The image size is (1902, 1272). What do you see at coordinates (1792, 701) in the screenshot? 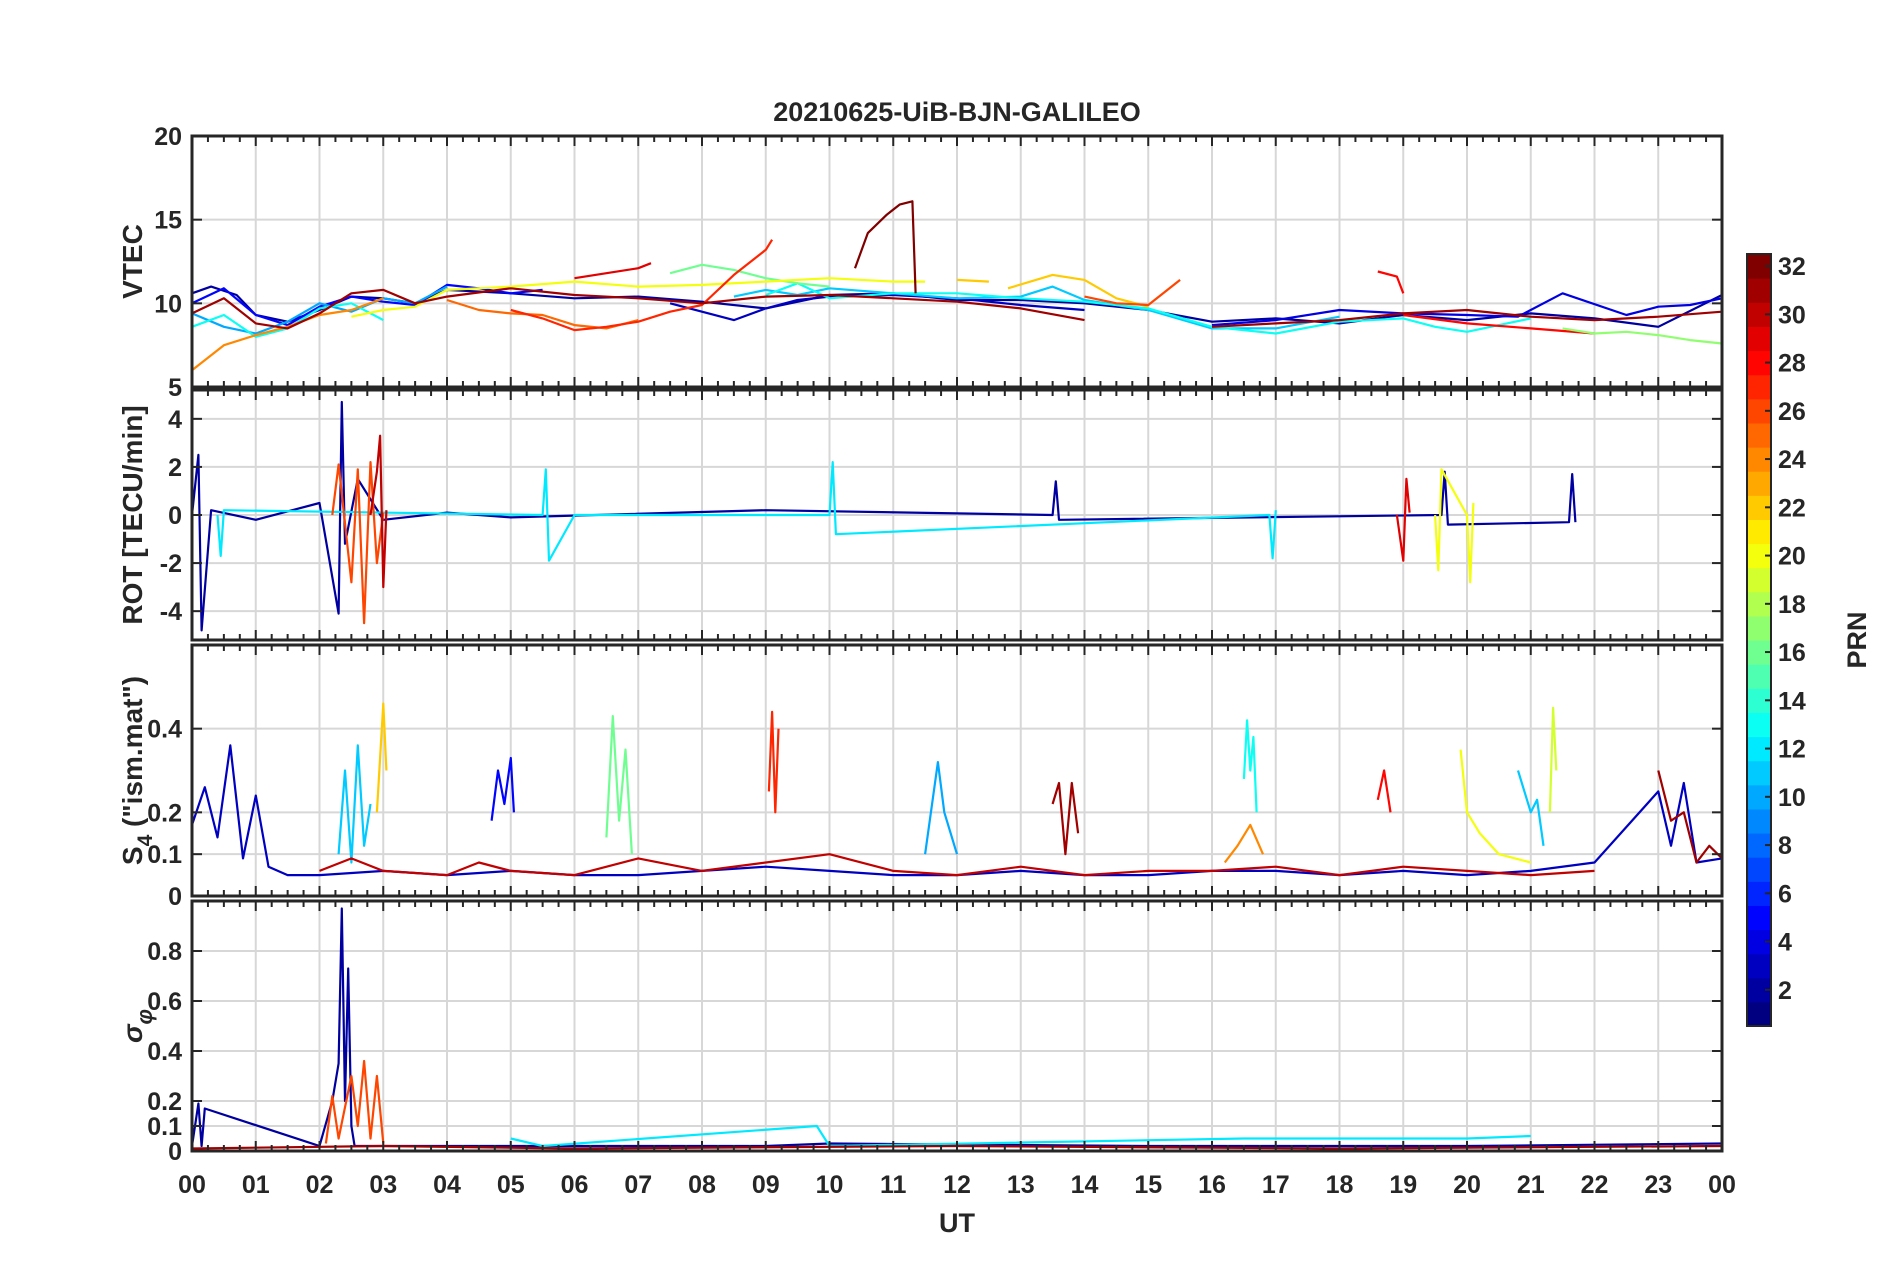
I see `colorbar-tick-label: 14` at bounding box center [1792, 701].